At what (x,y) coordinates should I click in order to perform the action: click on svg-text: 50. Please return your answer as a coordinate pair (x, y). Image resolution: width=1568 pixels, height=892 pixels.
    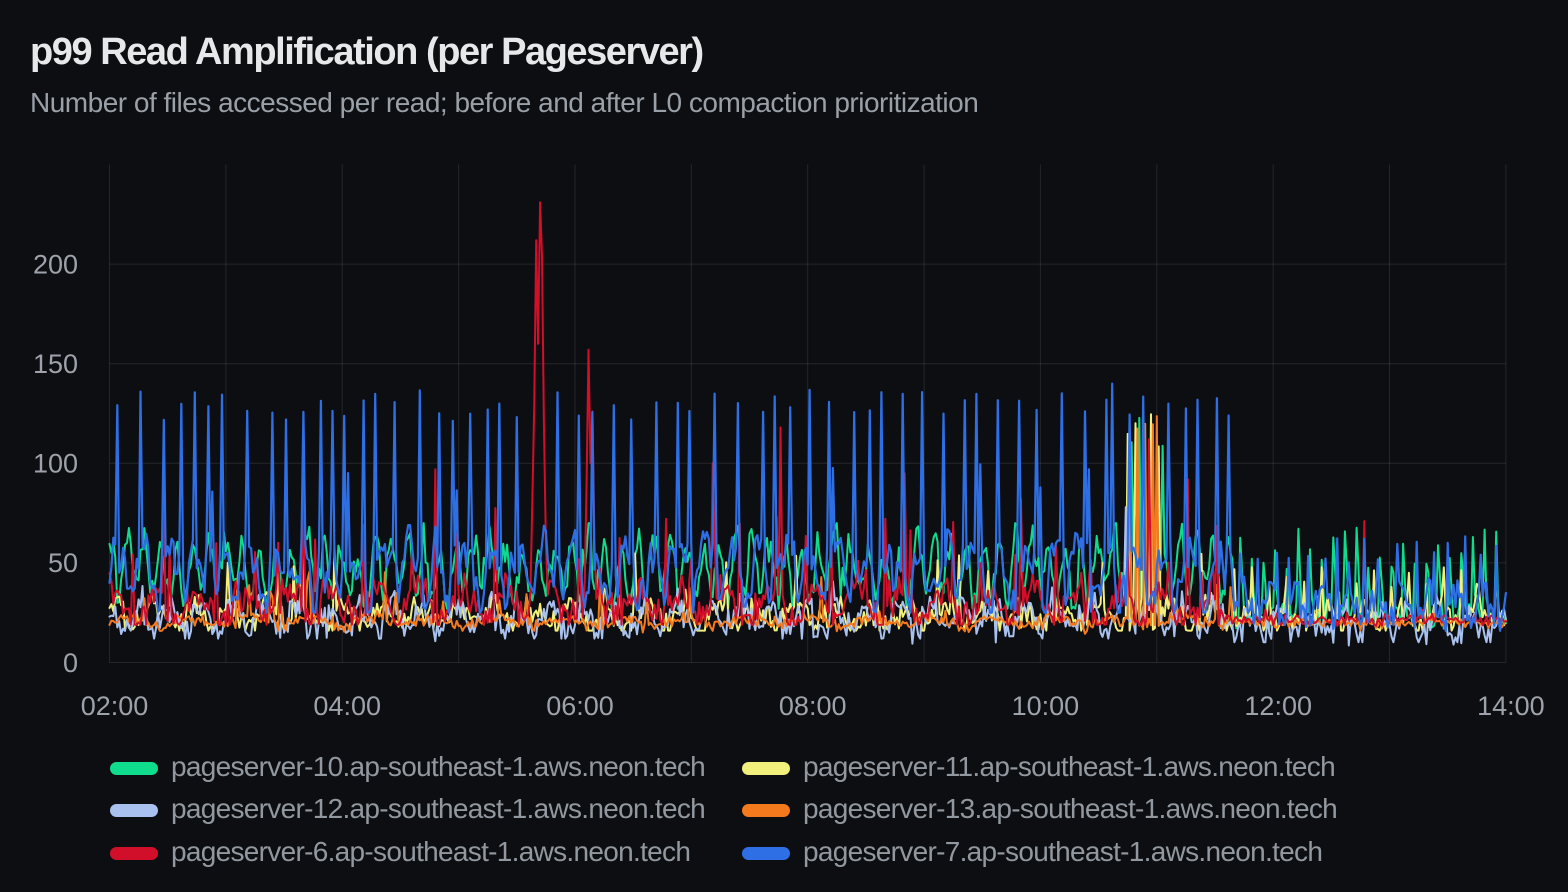
    Looking at the image, I should click on (63, 563).